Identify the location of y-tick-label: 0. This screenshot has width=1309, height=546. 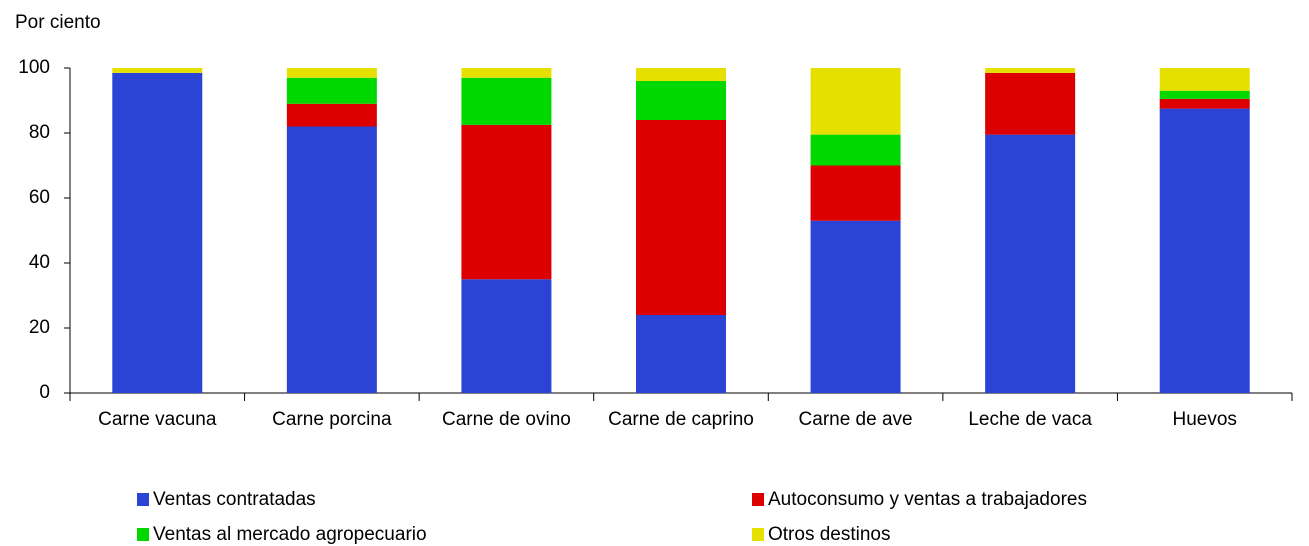
(44, 392).